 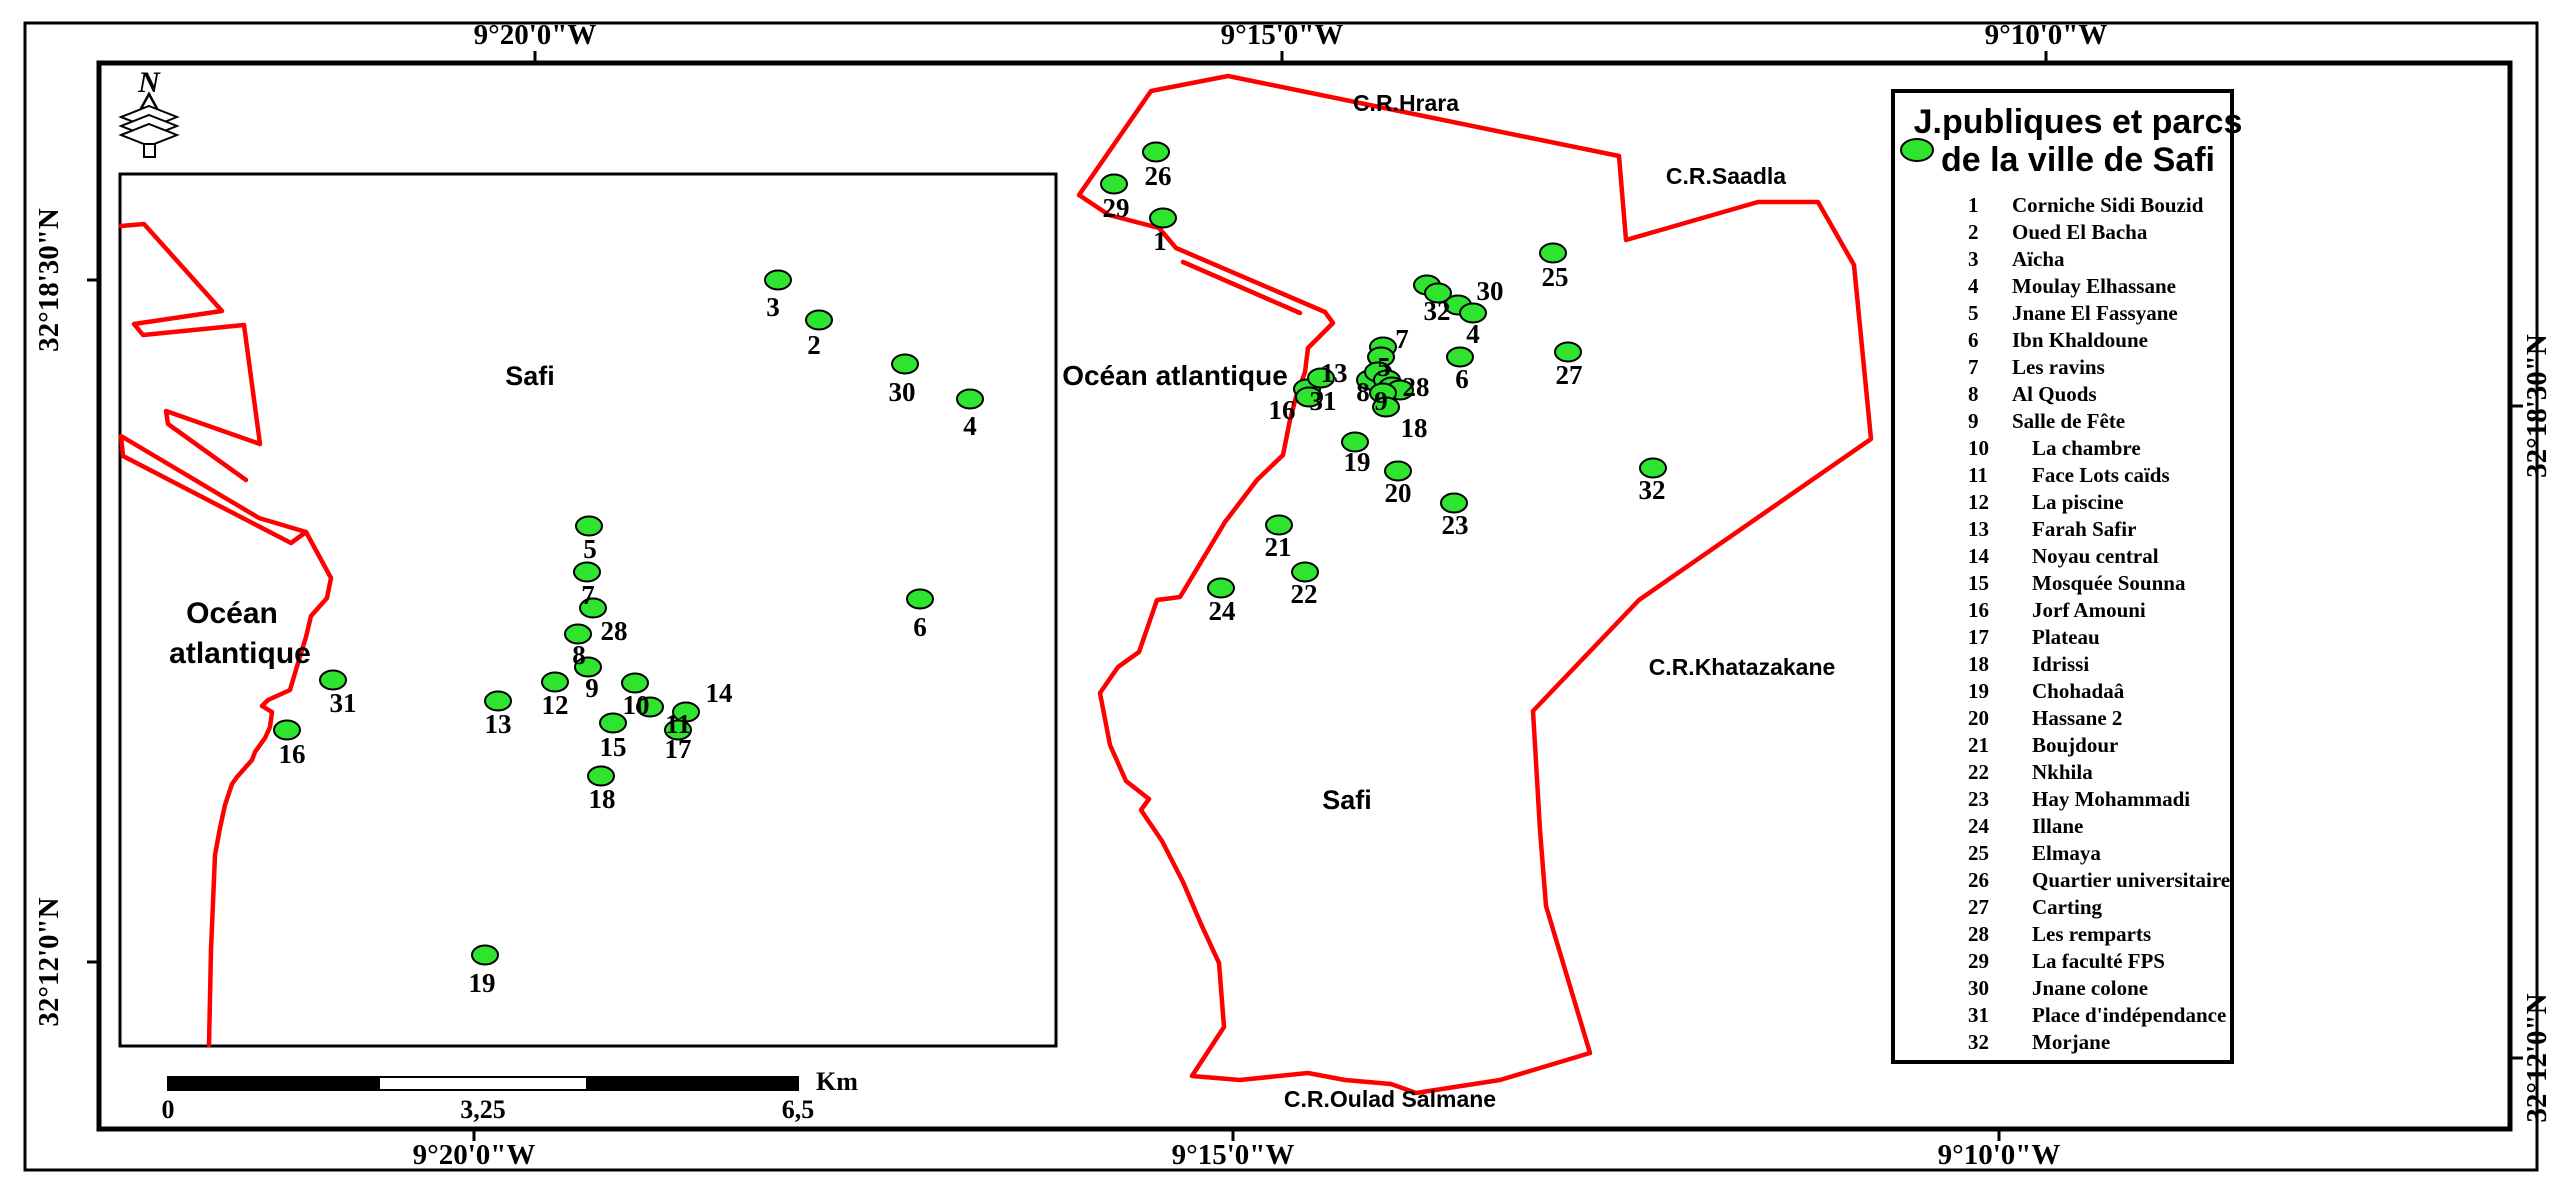 I want to click on legend-item-name-1: Corniche Sidi Bouzid, so click(x=2108, y=205).